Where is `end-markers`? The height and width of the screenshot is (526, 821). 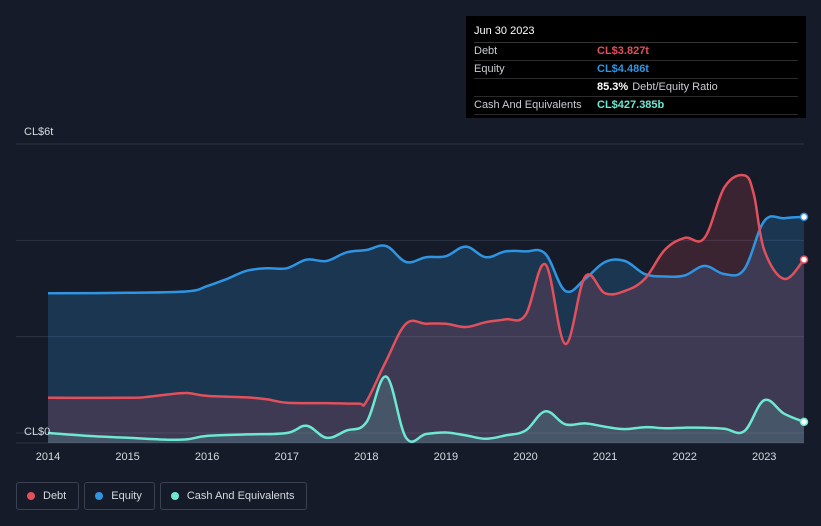 end-markers is located at coordinates (804, 319).